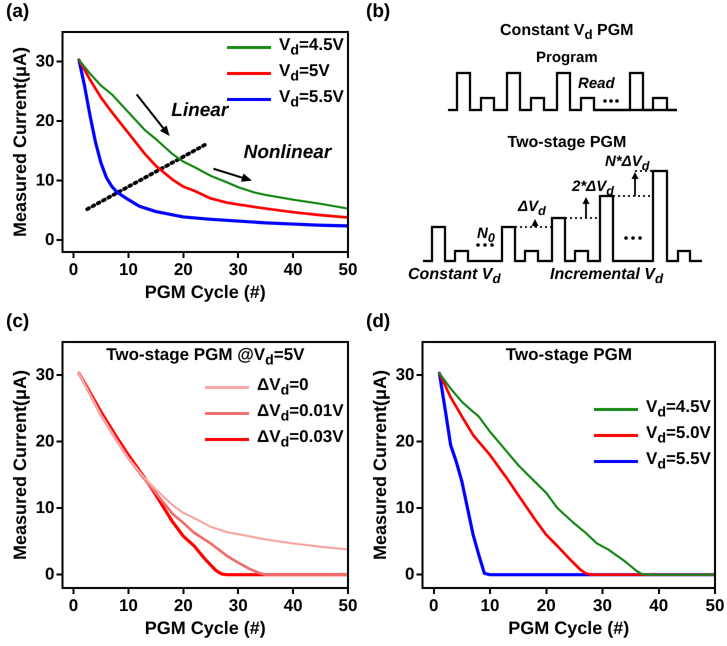  Describe the element at coordinates (593, 188) in the screenshot. I see `text: 2*ΔV$_{d}$` at that location.